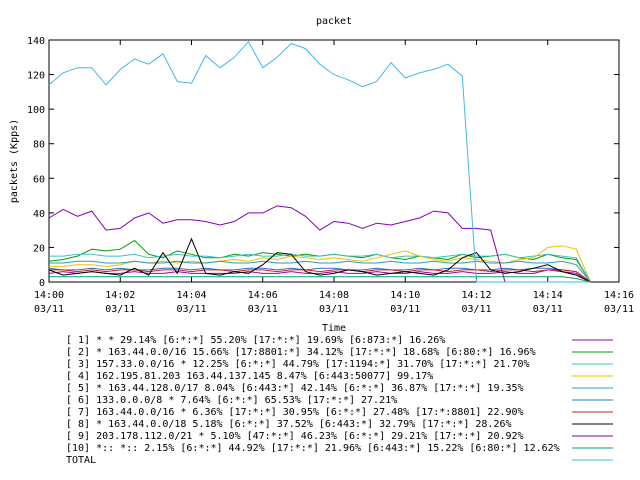 This screenshot has height=480, width=640. Describe the element at coordinates (619, 295) in the screenshot. I see `x-tick-time-label: 14:16` at that location.